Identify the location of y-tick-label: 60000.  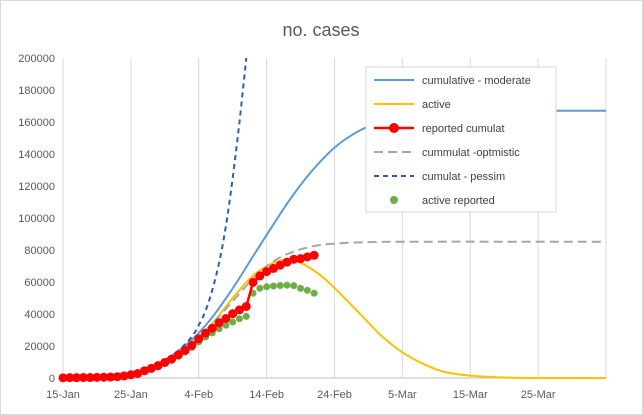
(39, 283).